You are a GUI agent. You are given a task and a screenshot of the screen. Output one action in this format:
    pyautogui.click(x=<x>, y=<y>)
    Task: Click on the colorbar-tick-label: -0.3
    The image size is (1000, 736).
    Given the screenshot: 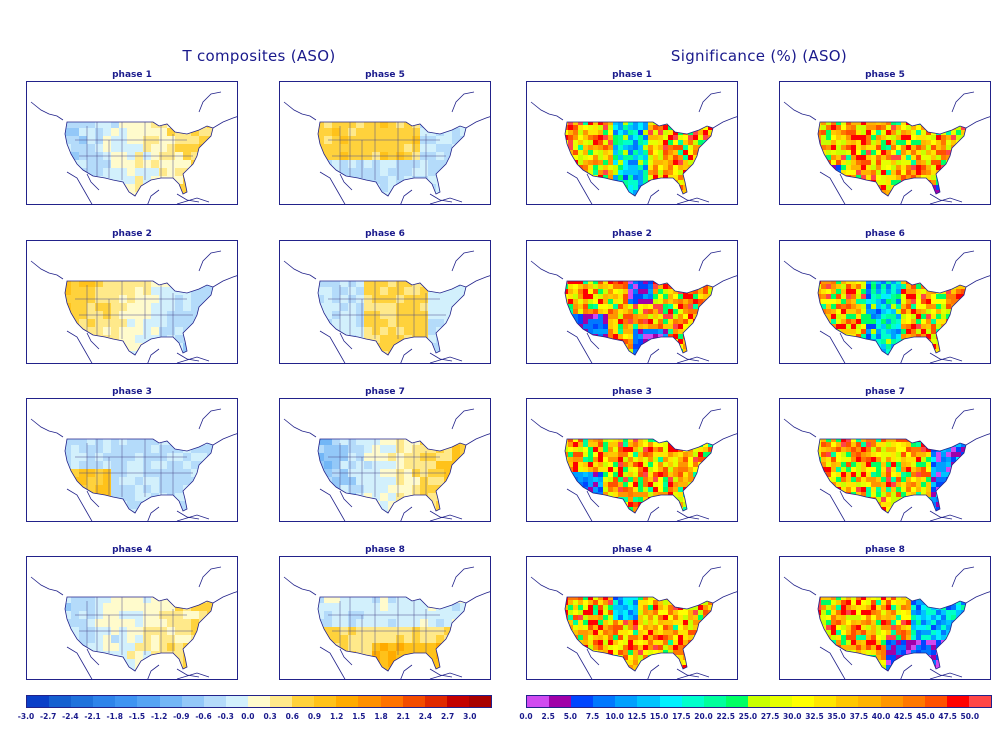 What is the action you would take?
    pyautogui.click(x=225, y=716)
    